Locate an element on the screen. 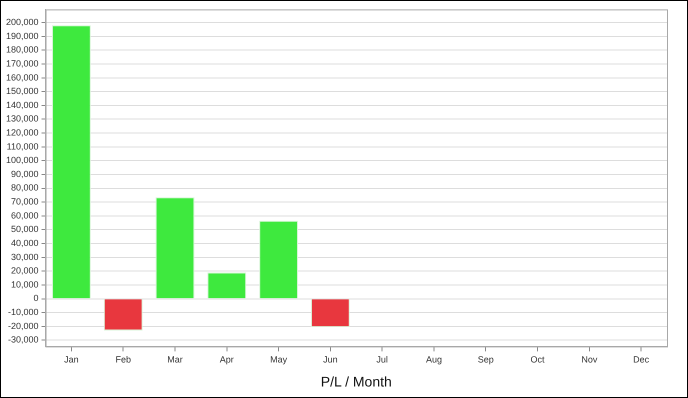  y-tick-label: 80,000 is located at coordinates (25, 187).